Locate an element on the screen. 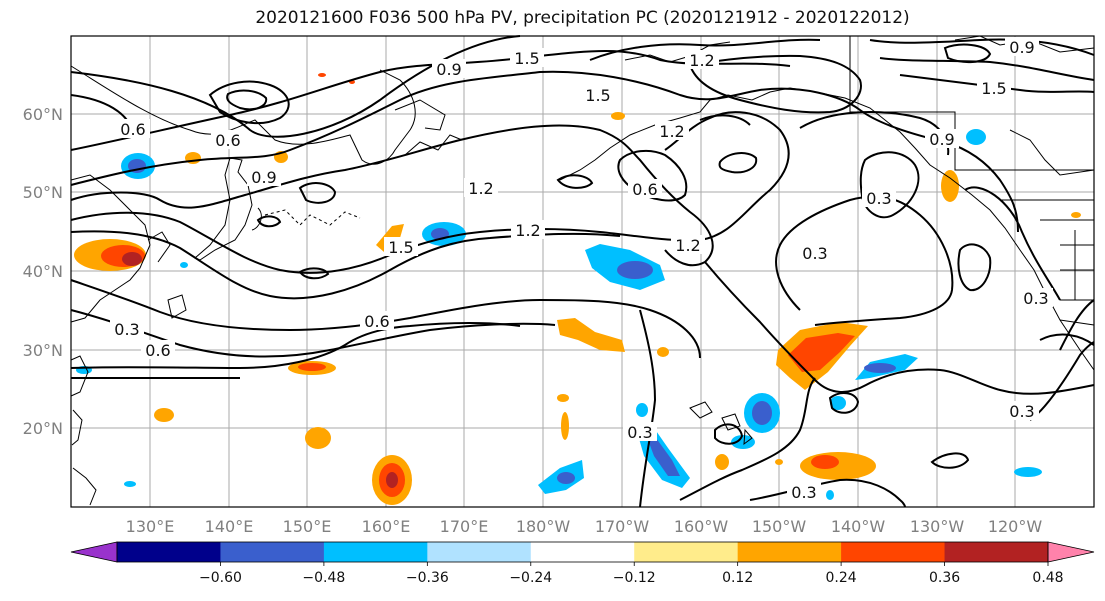  lon-label: 150°E is located at coordinates (307, 526).